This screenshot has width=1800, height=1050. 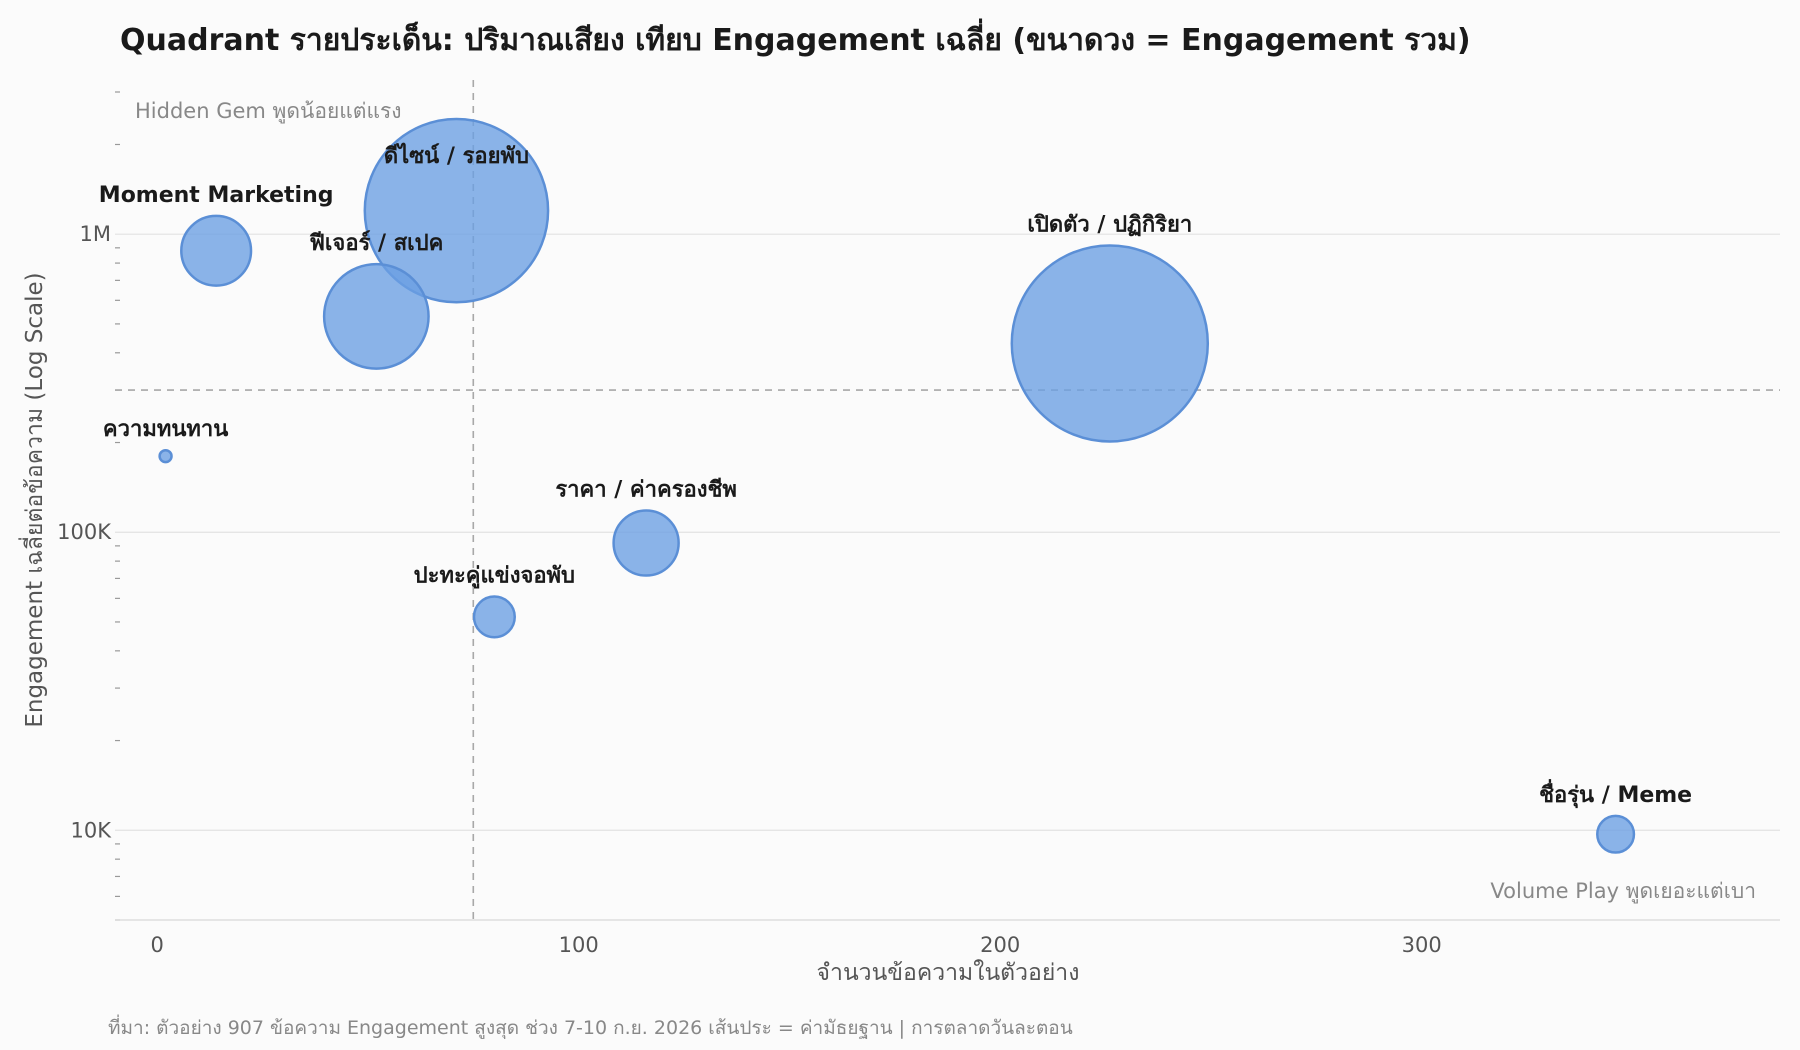 What do you see at coordinates (456, 155) in the screenshot?
I see `bubble-label: ดีไซน์ / รอยพับ` at bounding box center [456, 155].